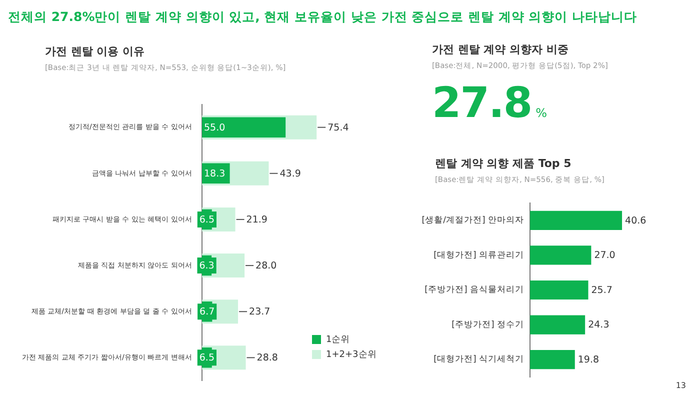 The width and height of the screenshot is (700, 398). Describe the element at coordinates (681, 385) in the screenshot. I see `text: 13` at that location.